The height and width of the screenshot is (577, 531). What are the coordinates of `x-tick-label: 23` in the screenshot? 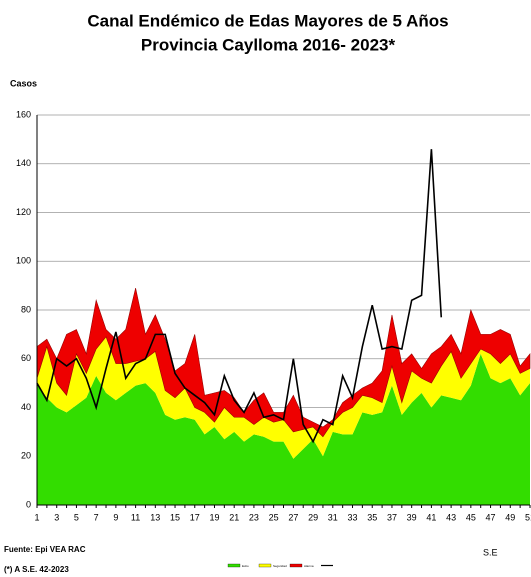 It's located at (254, 517).